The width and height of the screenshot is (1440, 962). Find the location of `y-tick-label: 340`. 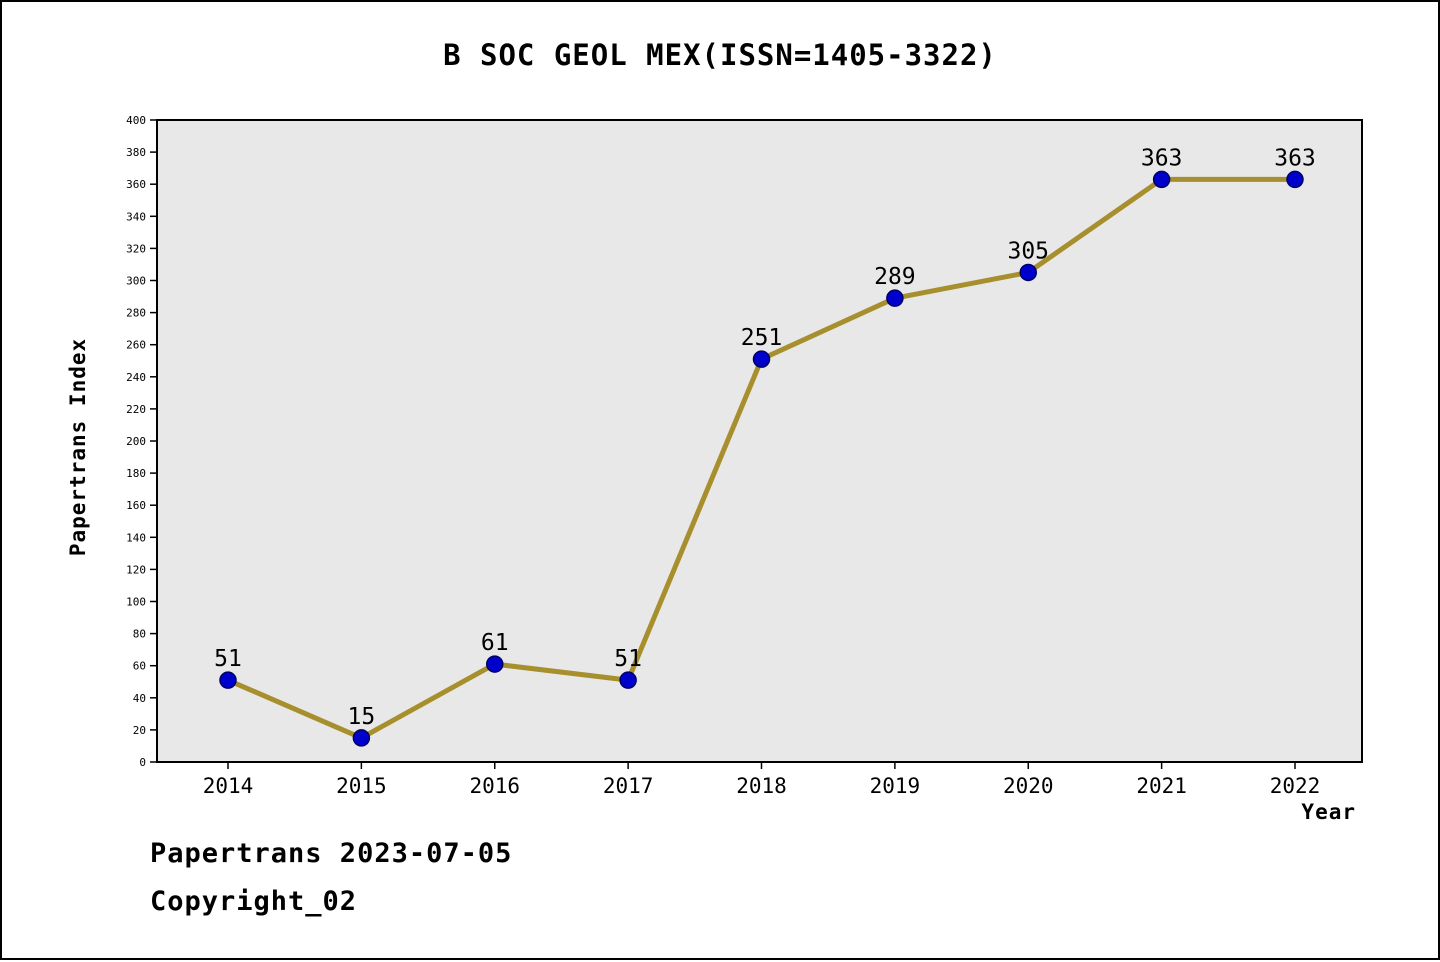

y-tick-label: 340 is located at coordinates (136, 216).